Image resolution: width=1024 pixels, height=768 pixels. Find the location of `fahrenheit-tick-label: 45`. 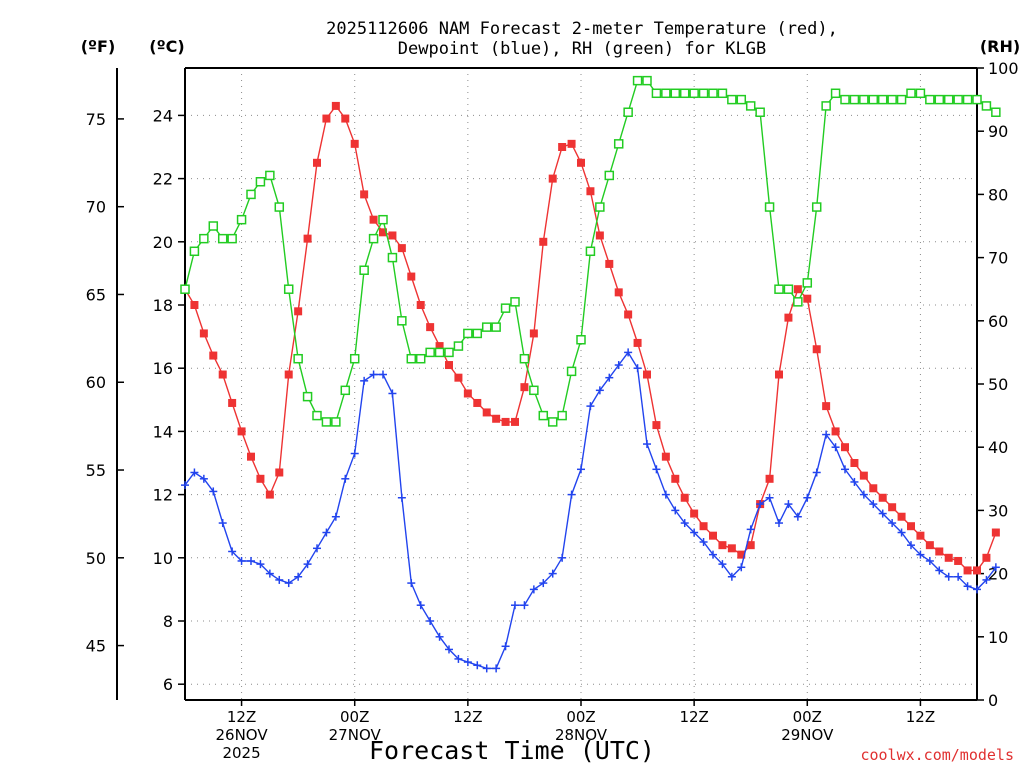

fahrenheit-tick-label: 45 is located at coordinates (96, 646).